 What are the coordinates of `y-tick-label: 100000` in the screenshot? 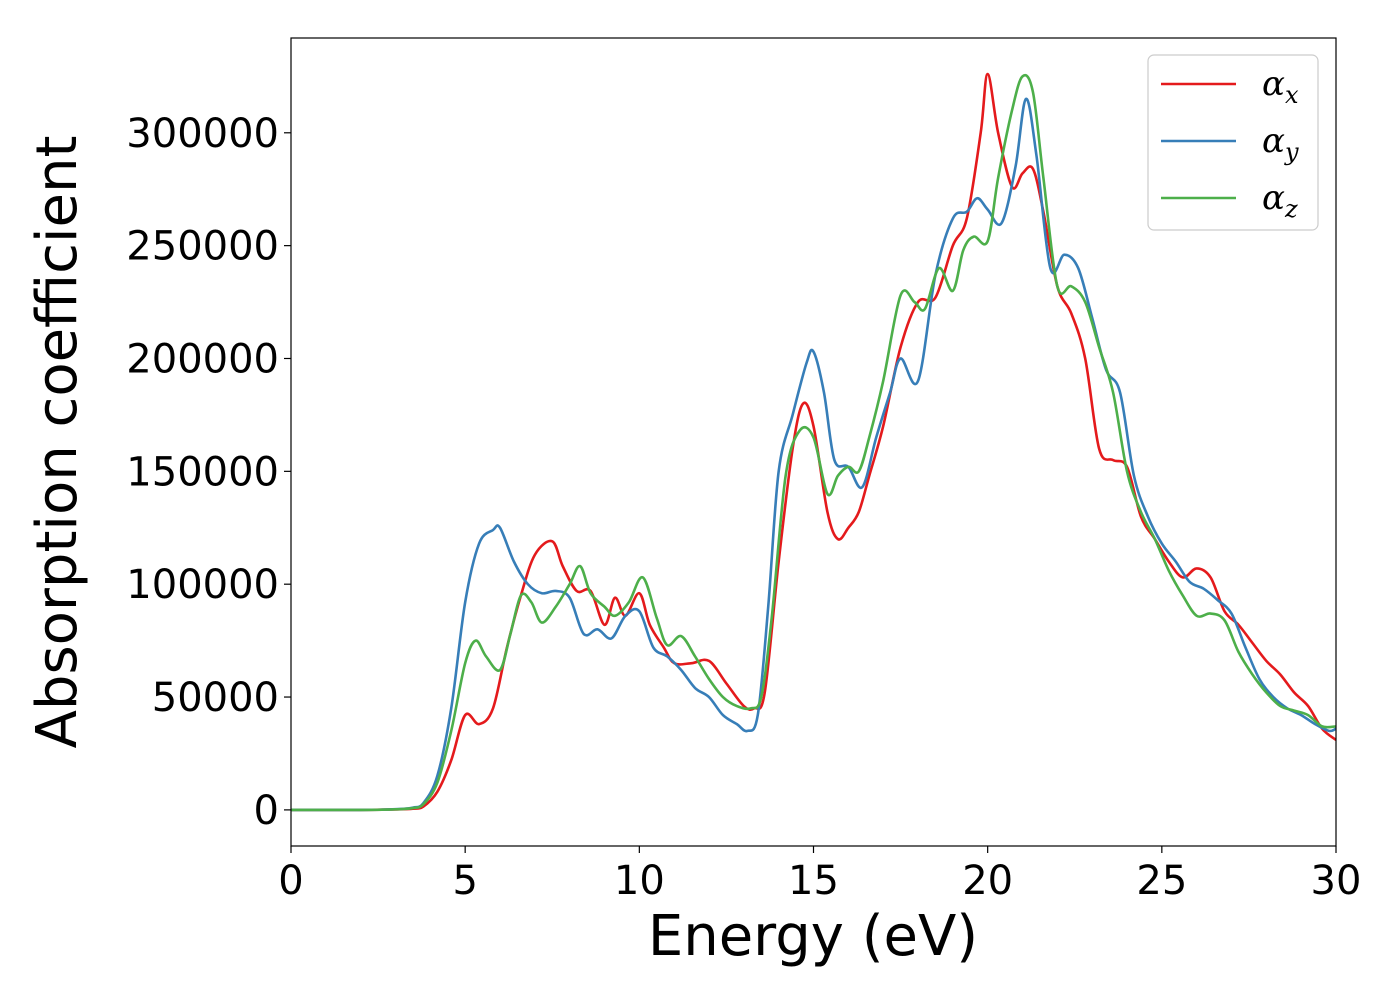 It's located at (202, 585).